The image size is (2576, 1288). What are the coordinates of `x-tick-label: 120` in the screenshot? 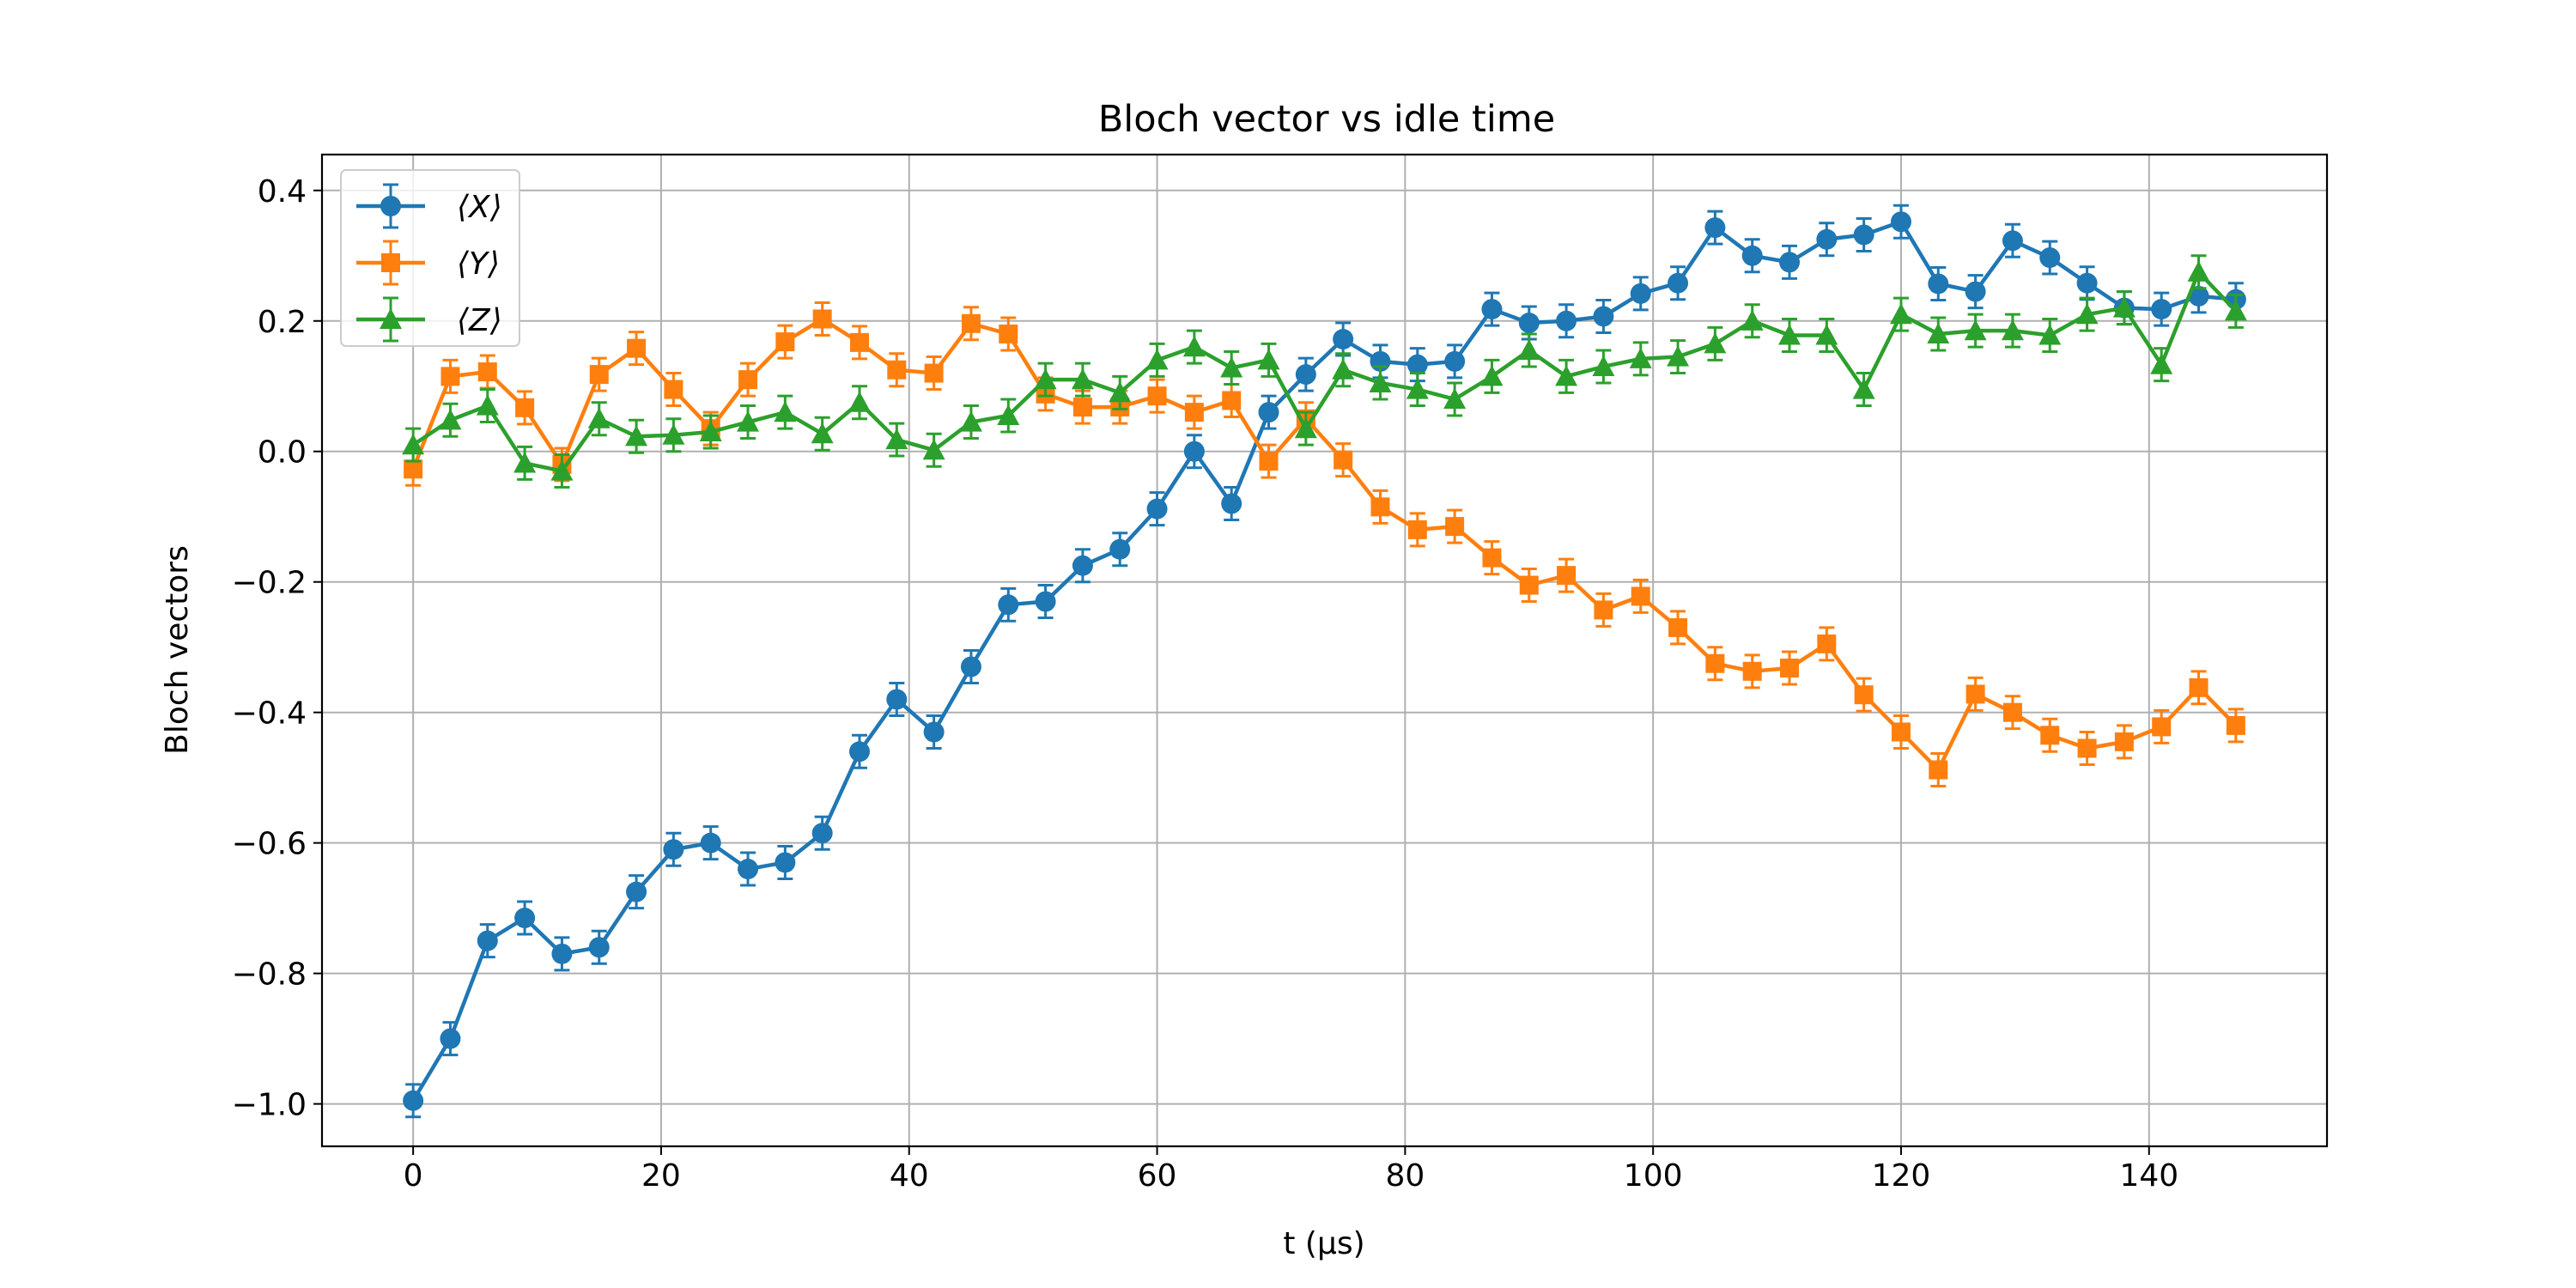 It's located at (1902, 1176).